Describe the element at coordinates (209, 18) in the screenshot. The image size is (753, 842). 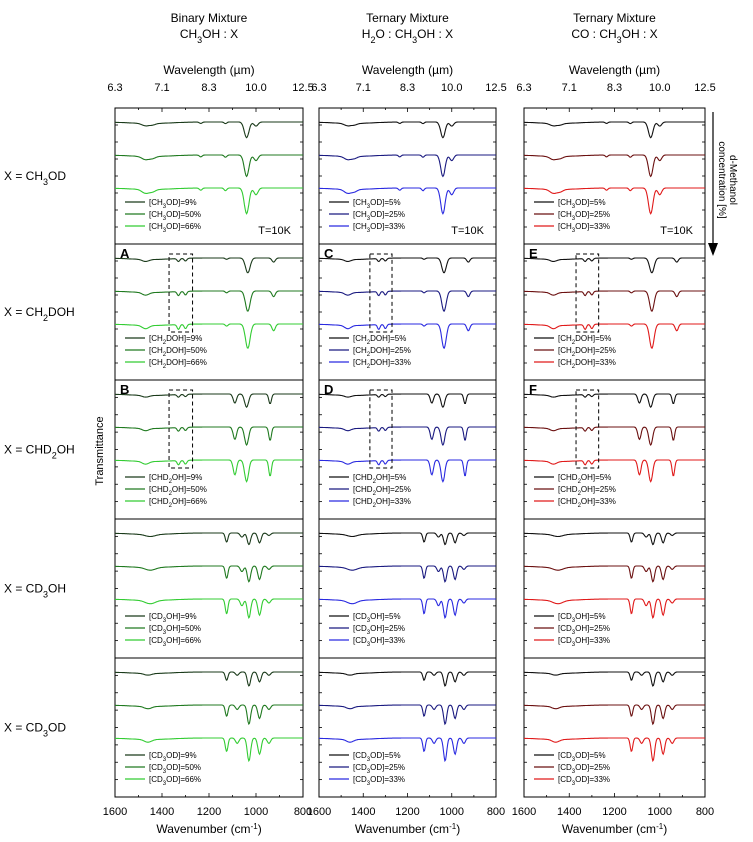
I see `column-title: Binary Mixture` at that location.